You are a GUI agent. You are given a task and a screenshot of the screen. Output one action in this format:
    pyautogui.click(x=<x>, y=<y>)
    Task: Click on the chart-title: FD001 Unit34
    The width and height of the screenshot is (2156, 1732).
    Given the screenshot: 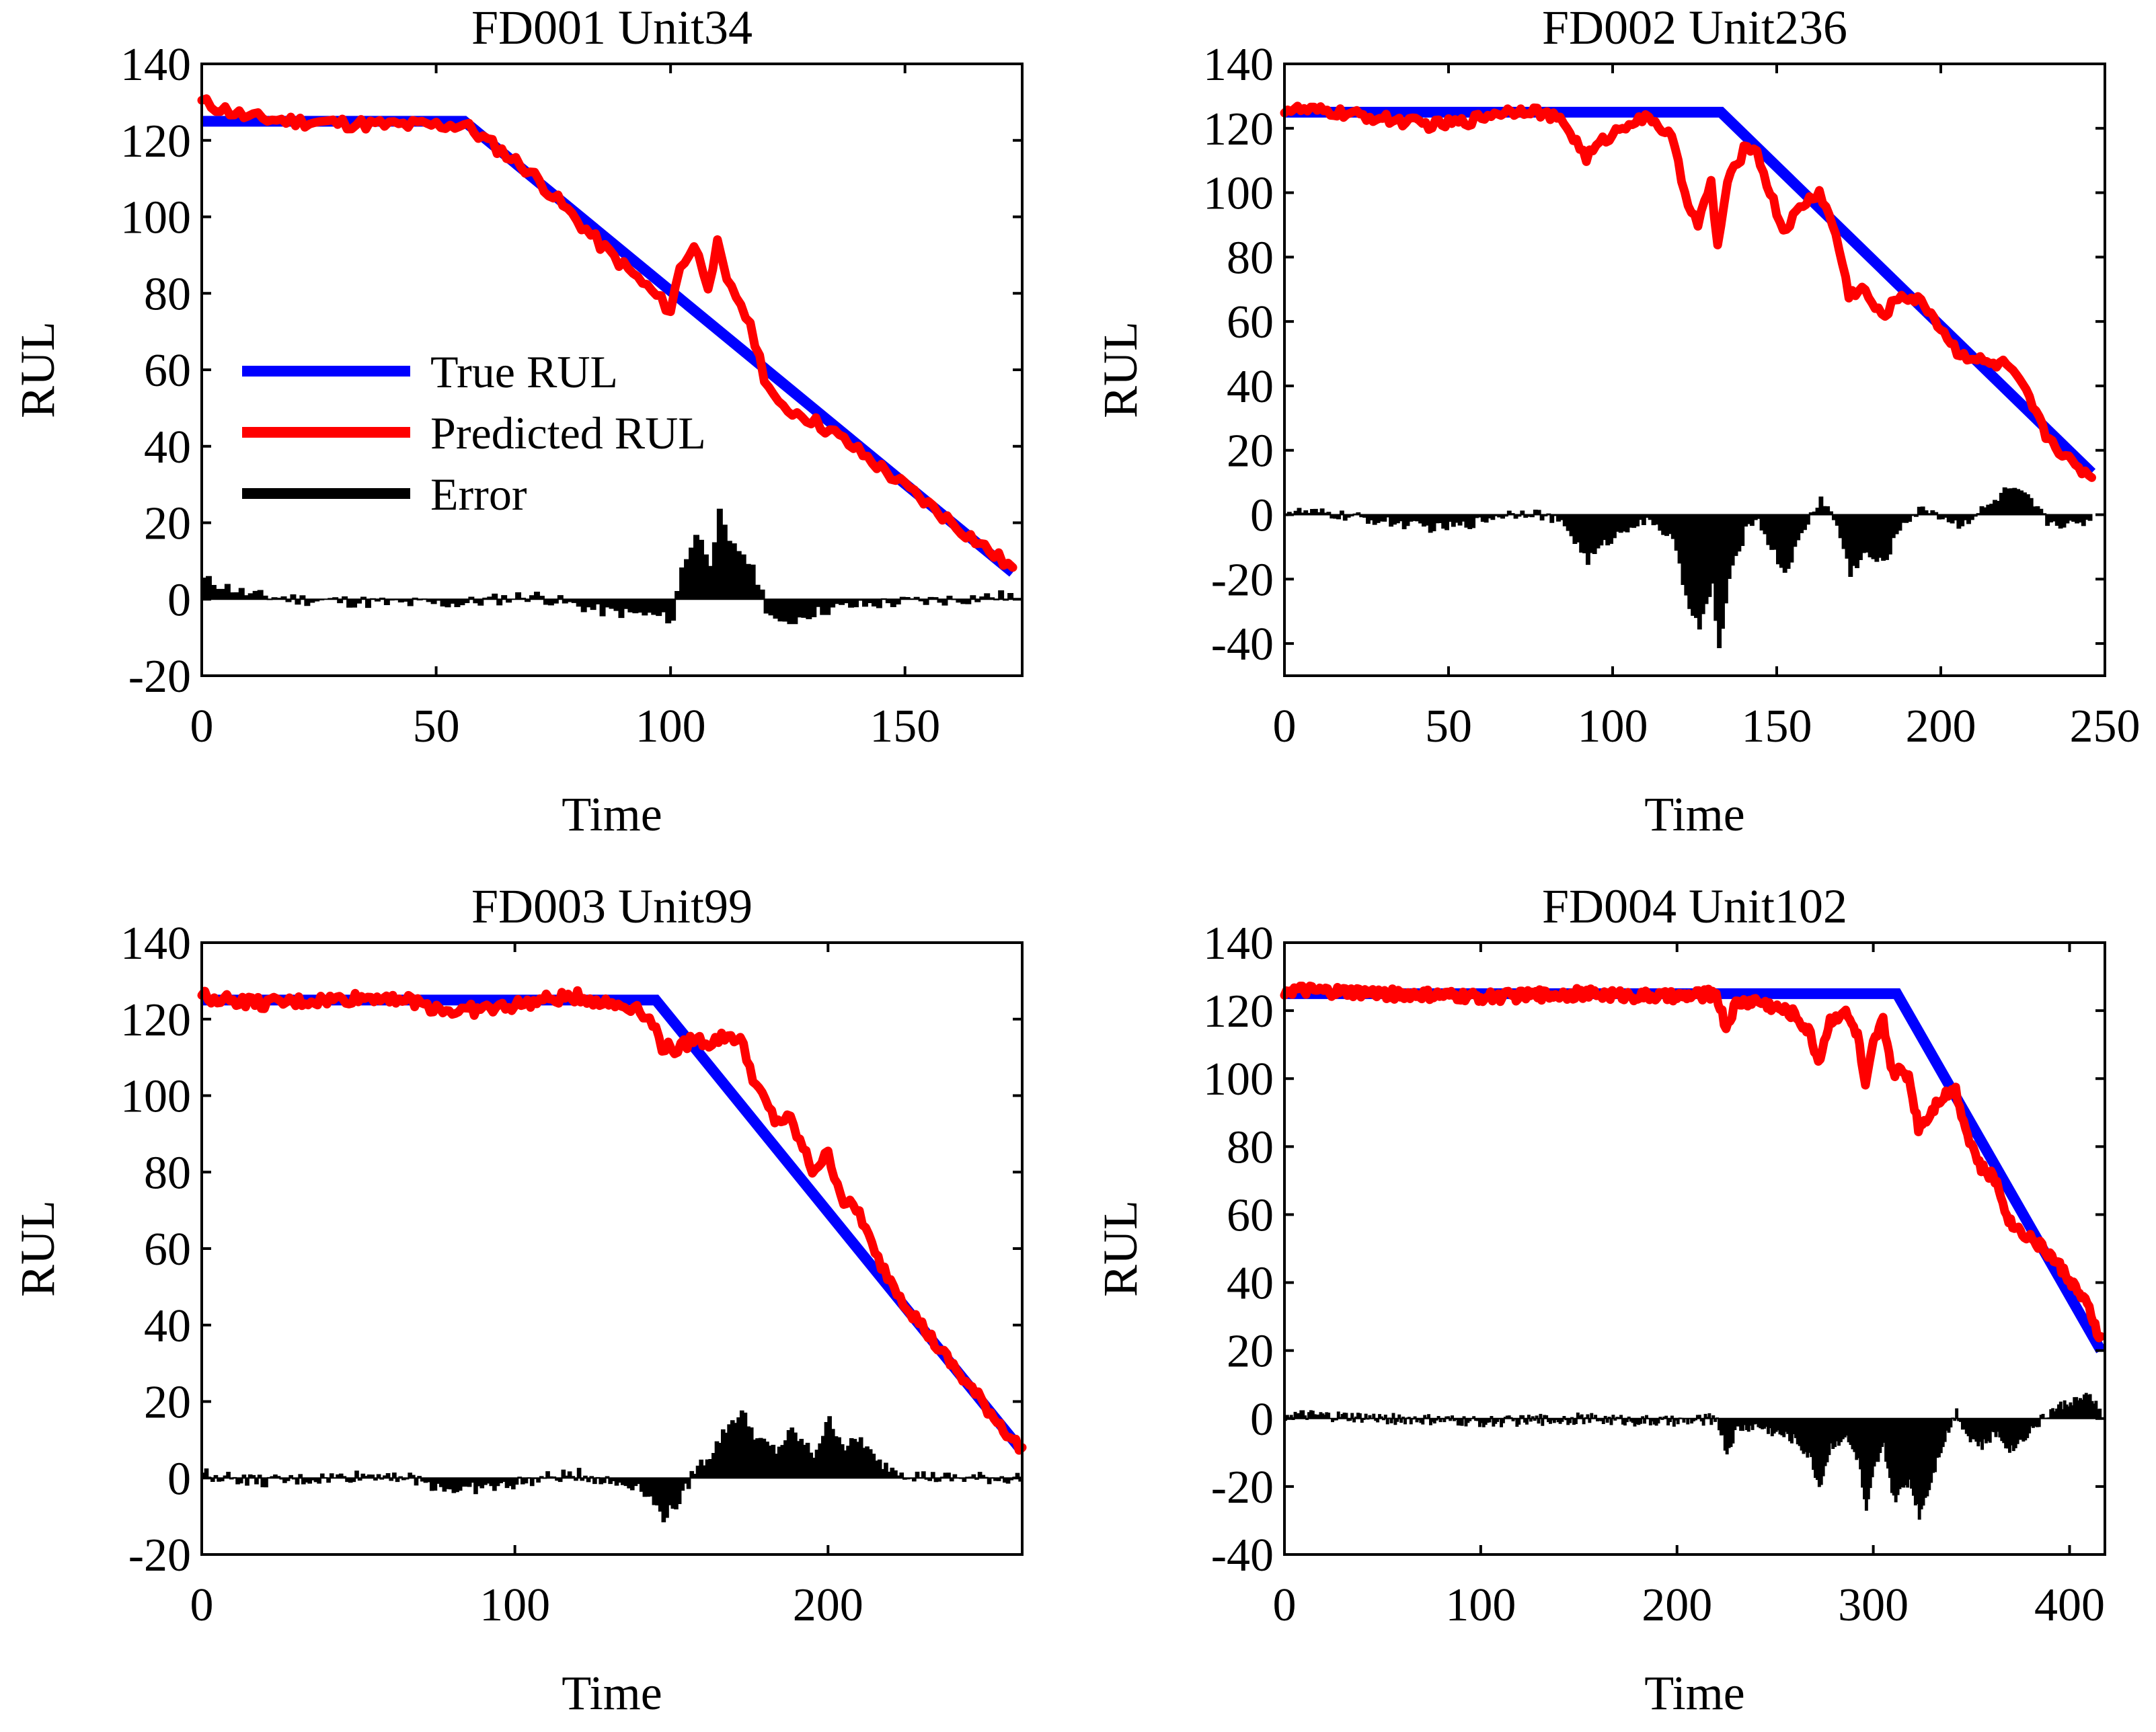 What is the action you would take?
    pyautogui.click(x=612, y=27)
    